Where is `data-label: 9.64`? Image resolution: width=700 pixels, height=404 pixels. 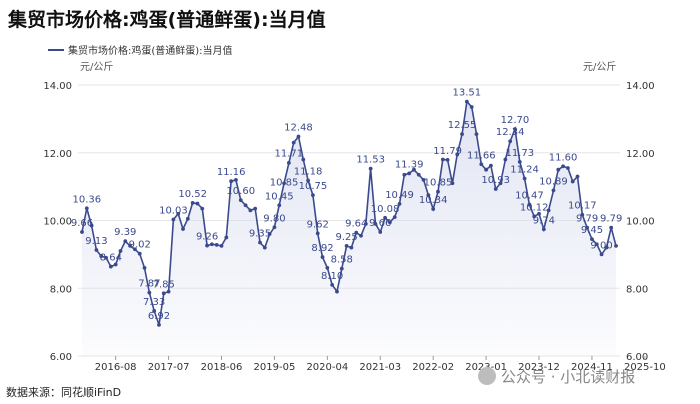
data-label: 9.64 is located at coordinates (356, 224).